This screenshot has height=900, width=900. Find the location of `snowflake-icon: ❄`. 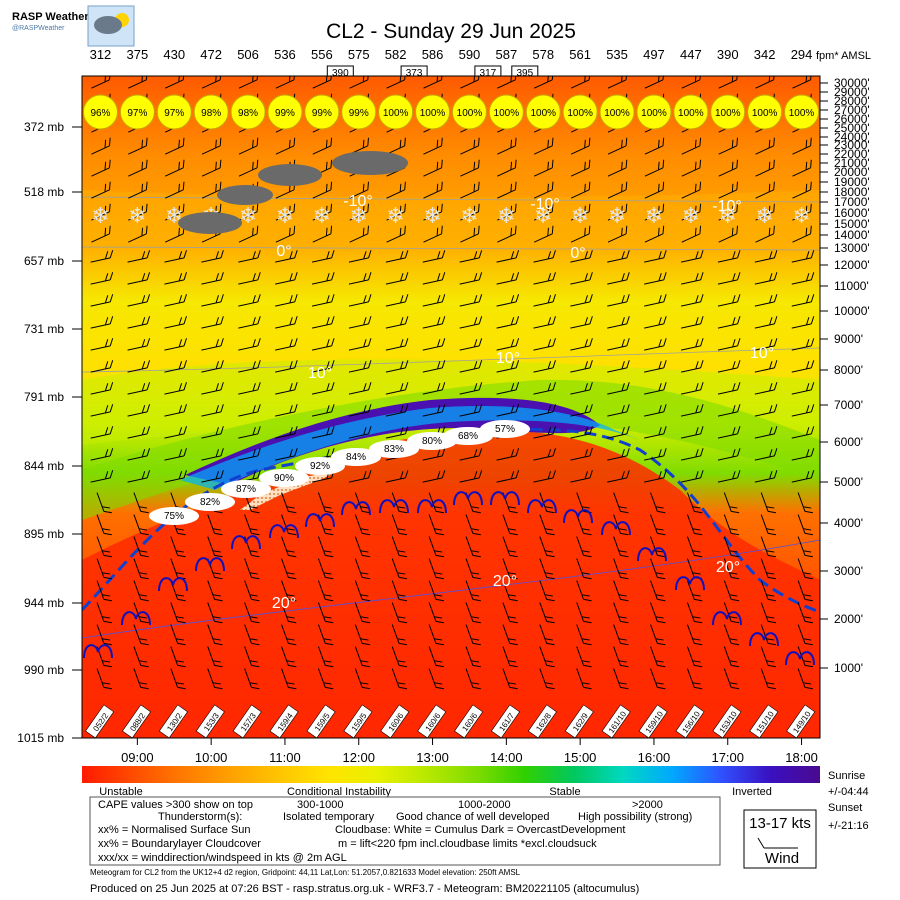

snowflake-icon: ❄ is located at coordinates (137, 215).